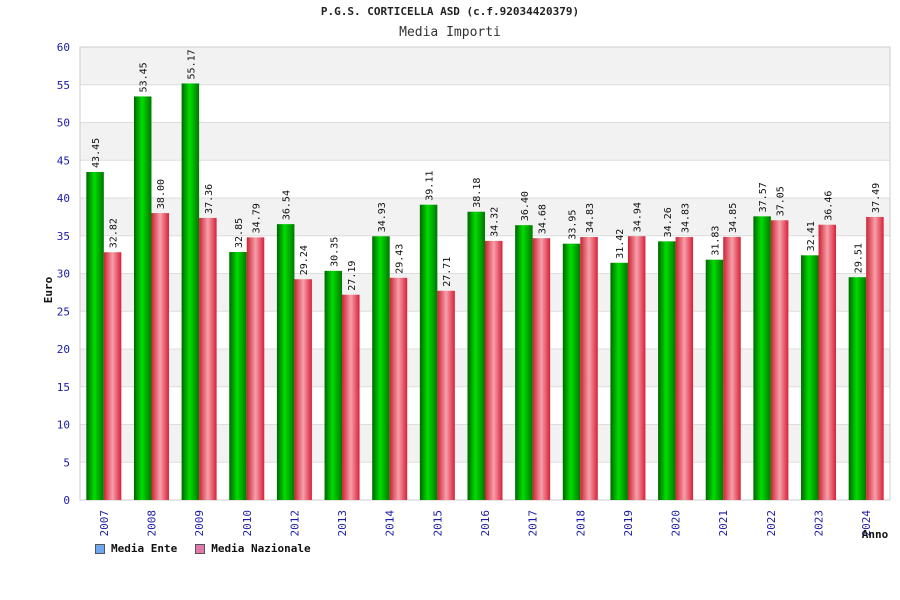 The width and height of the screenshot is (900, 600). Describe the element at coordinates (573, 225) in the screenshot. I see `data-label: 33.95` at that location.